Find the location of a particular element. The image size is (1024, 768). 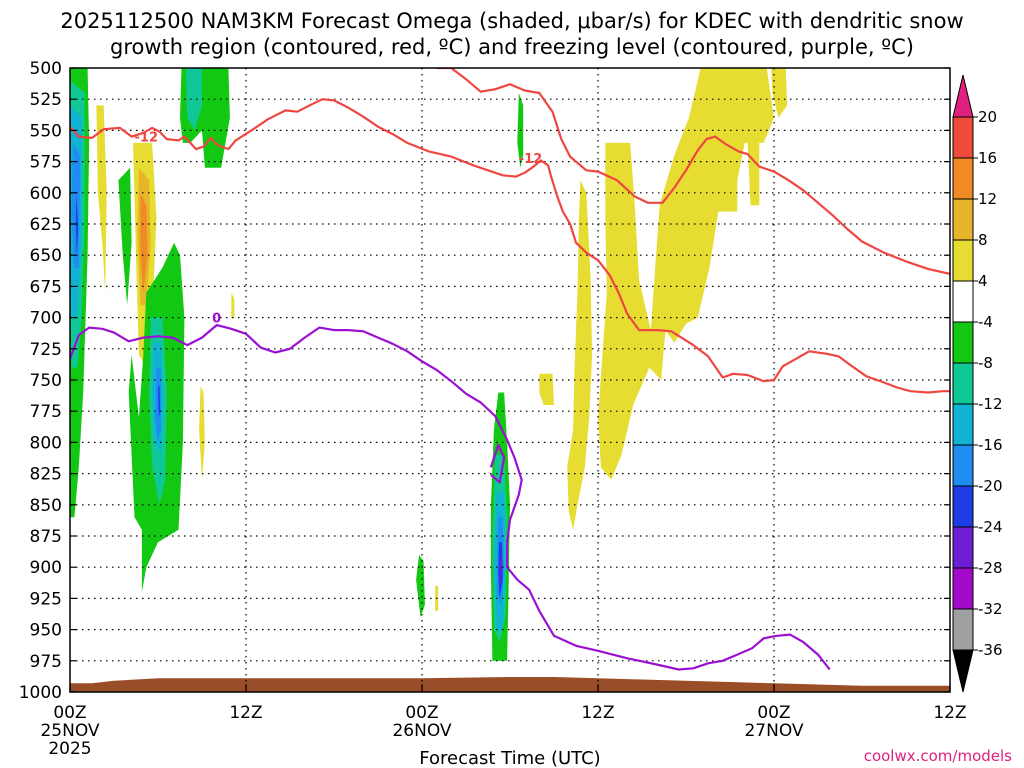

ground-layer is located at coordinates (510, 684).